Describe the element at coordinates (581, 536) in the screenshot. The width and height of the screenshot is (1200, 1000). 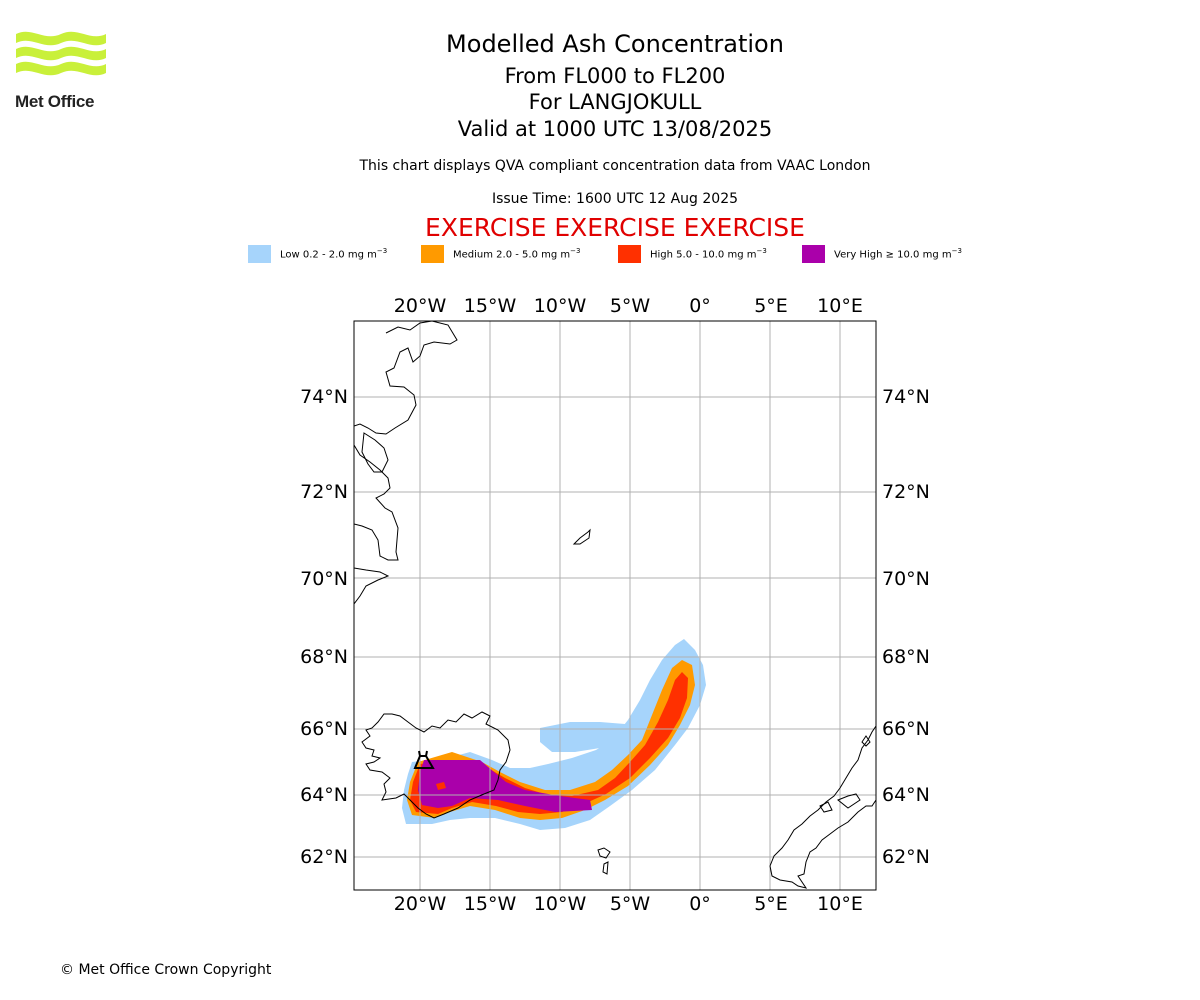
I see `coast-jan-mayen` at that location.